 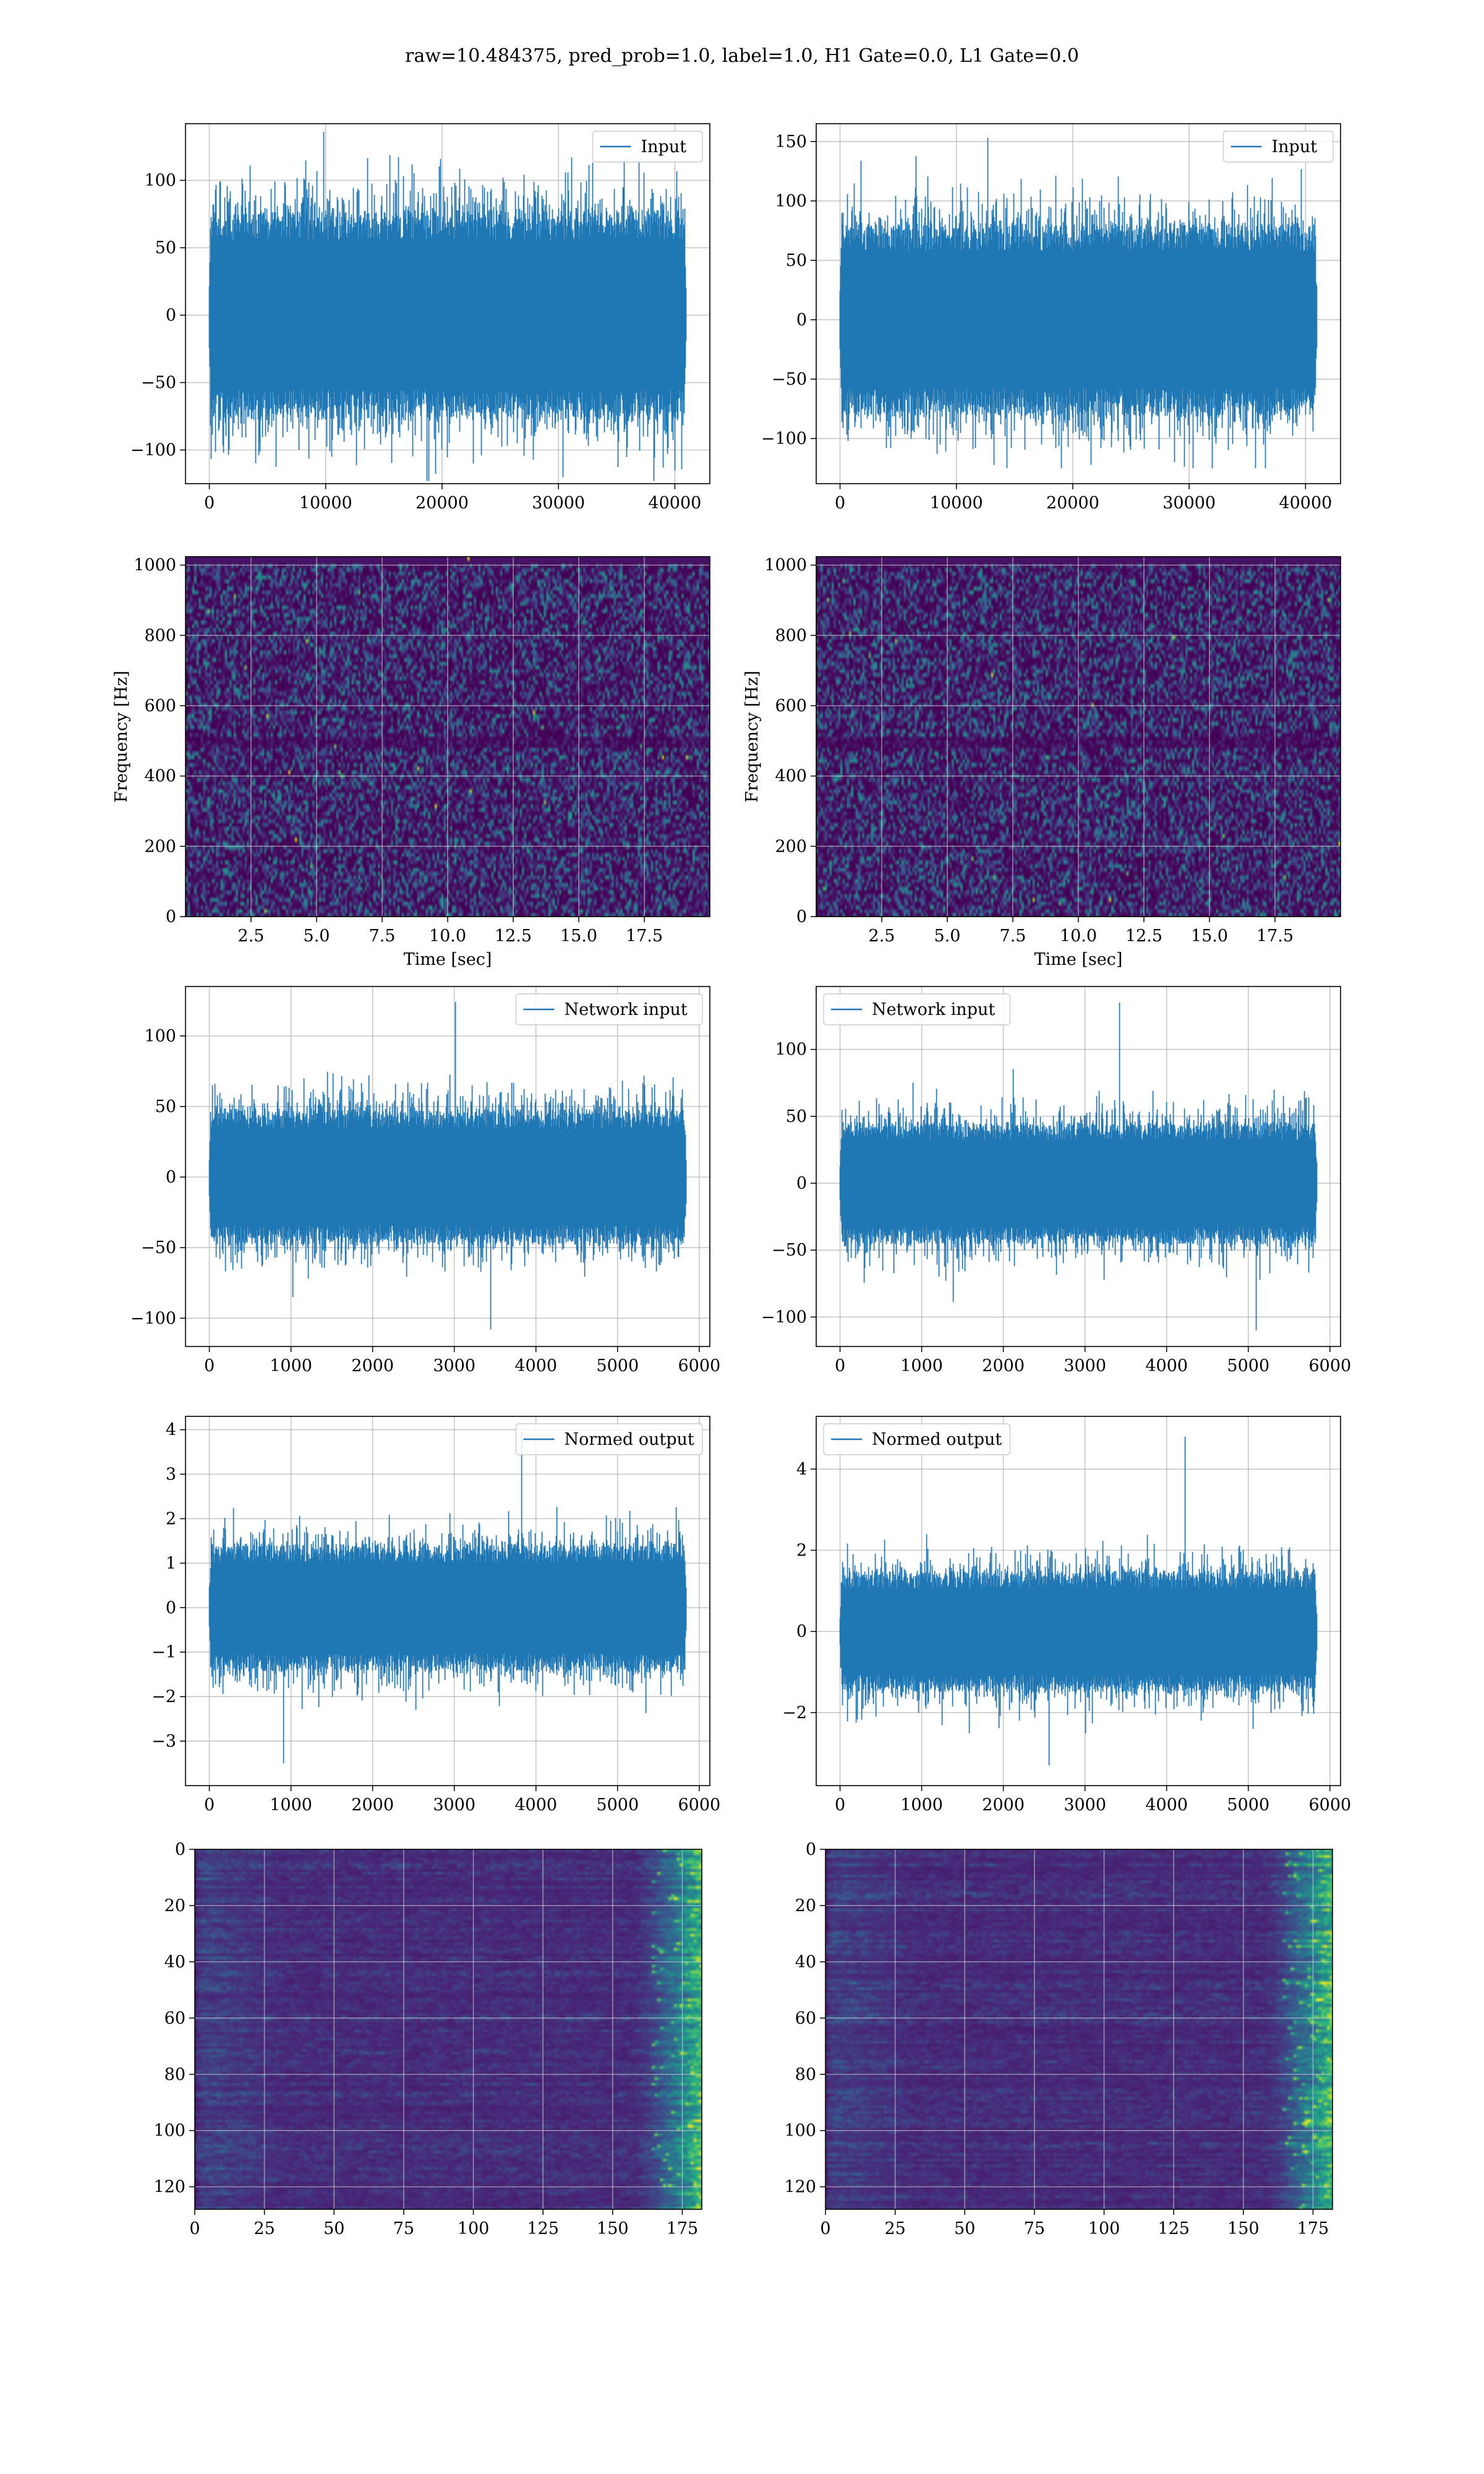 What do you see at coordinates (325, 503) in the screenshot?
I see `x-tick-label: 10000` at bounding box center [325, 503].